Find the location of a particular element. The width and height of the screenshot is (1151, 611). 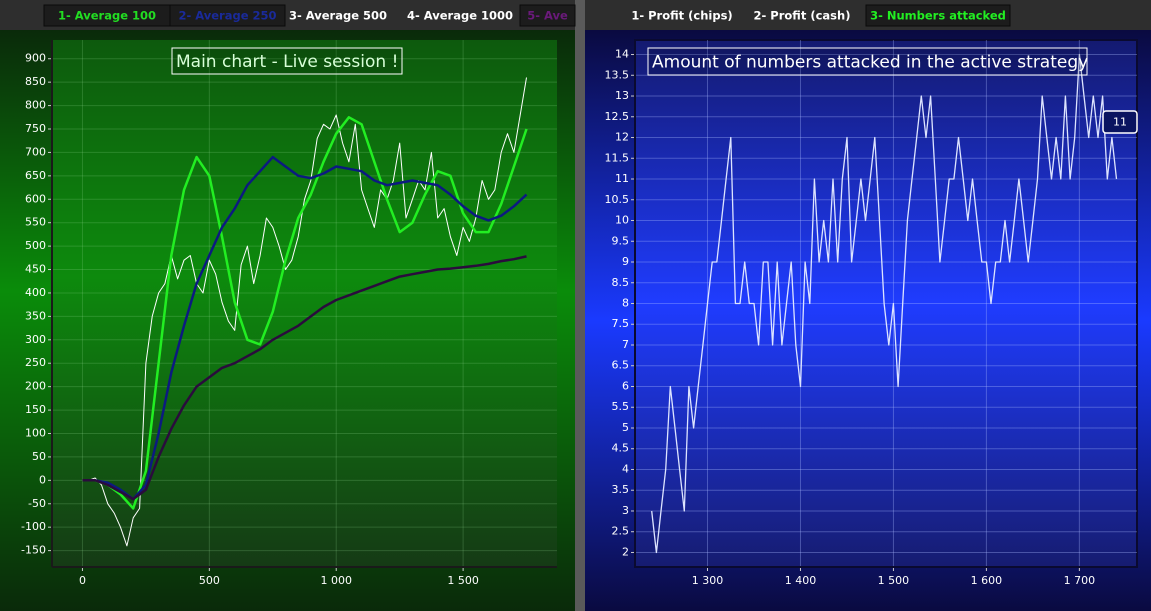

y-tick-label: 750 is located at coordinates (35, 128).